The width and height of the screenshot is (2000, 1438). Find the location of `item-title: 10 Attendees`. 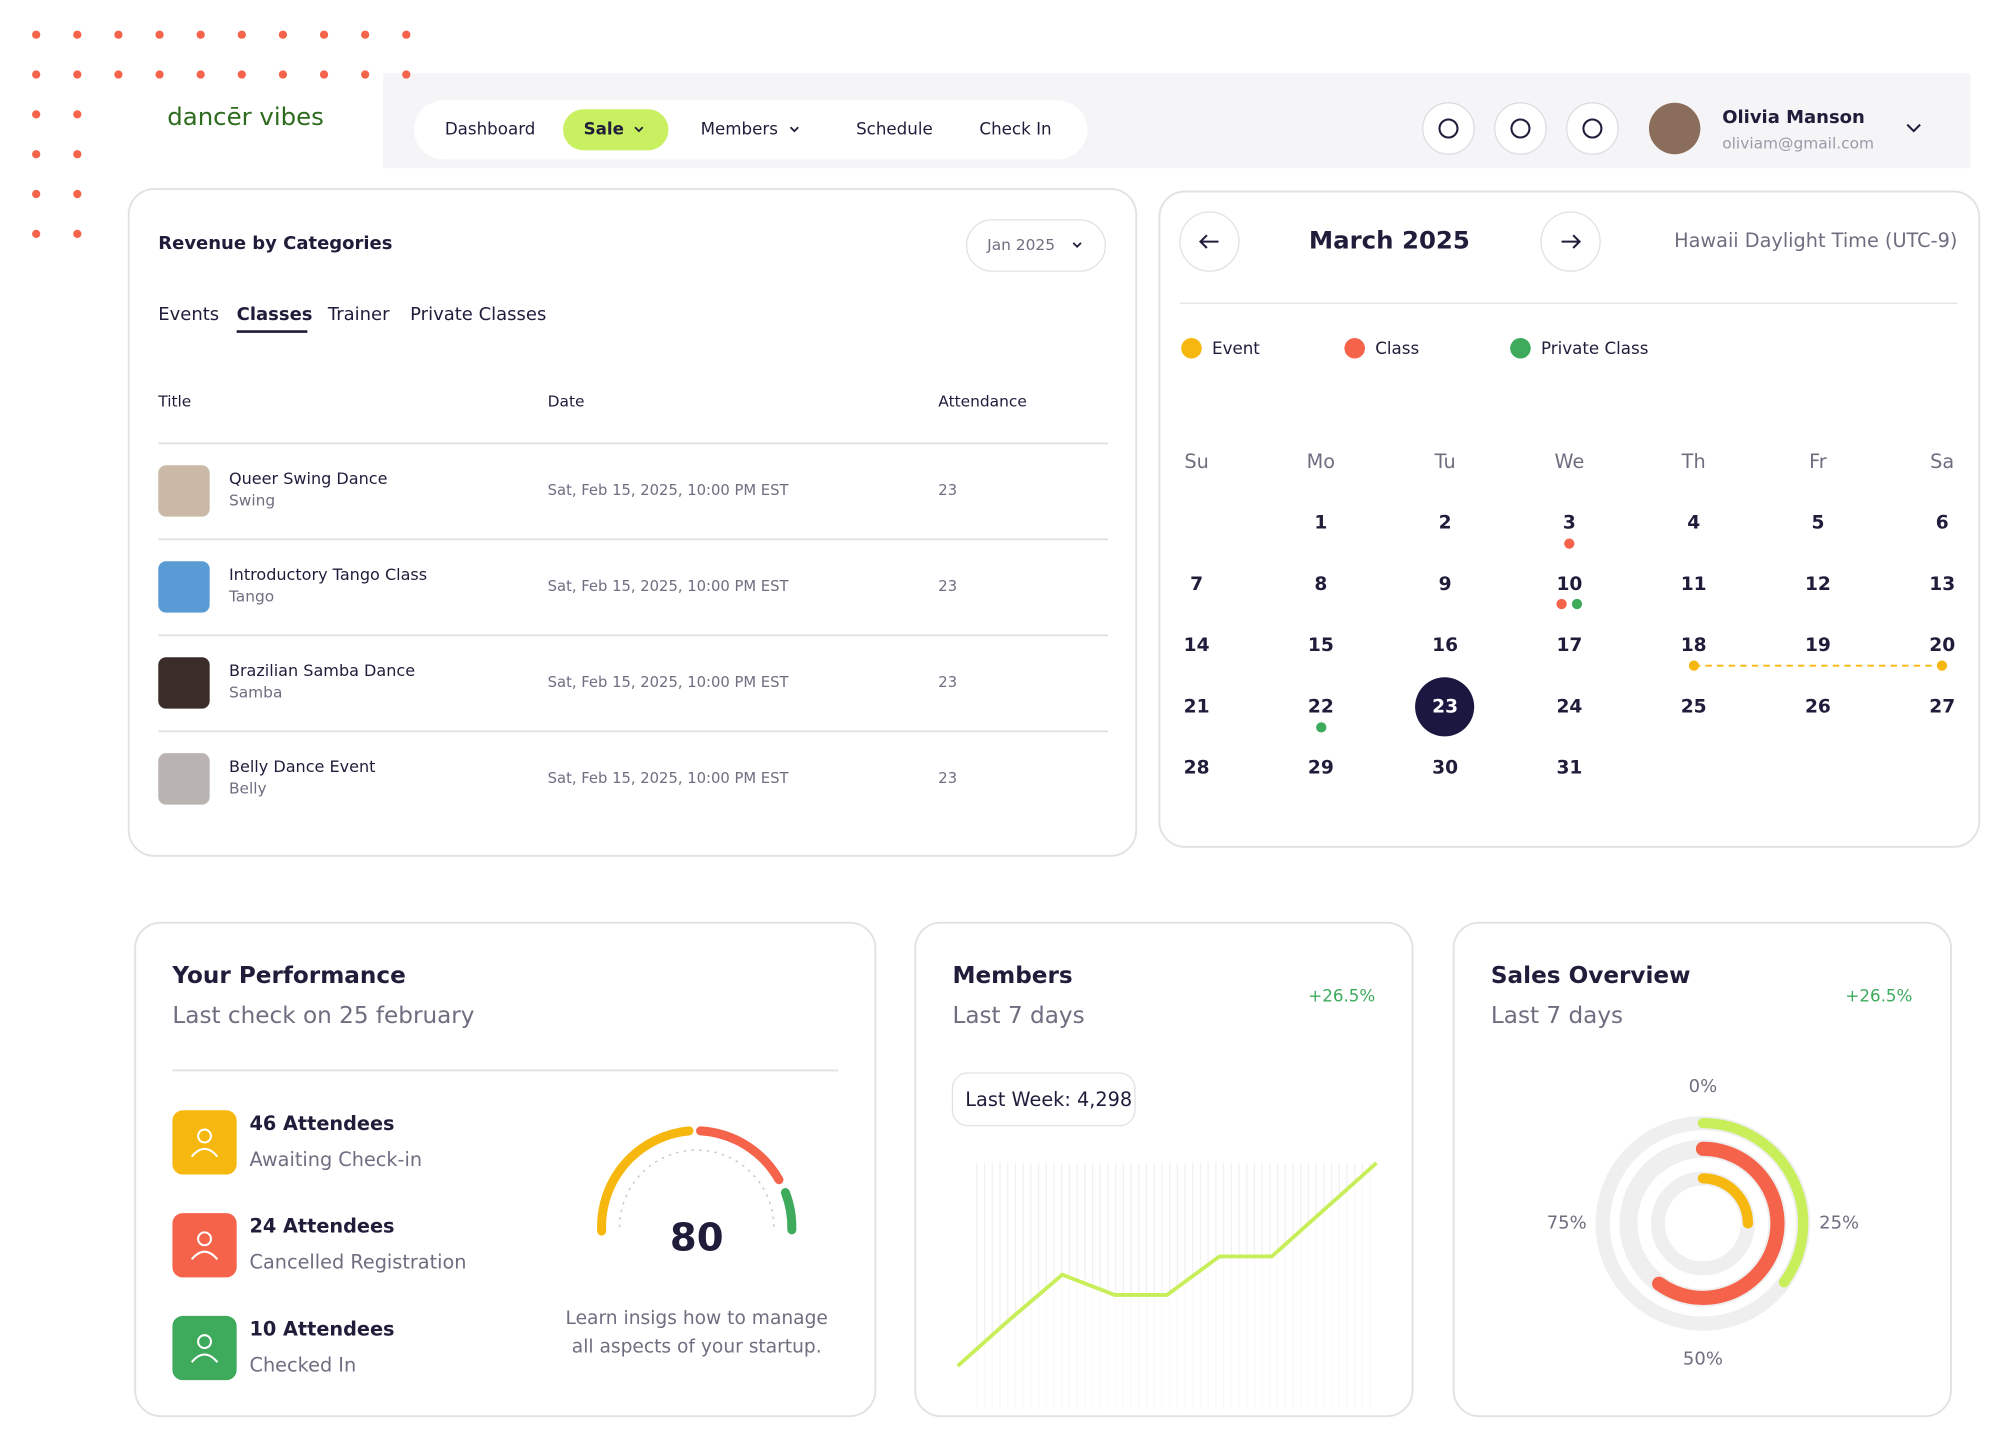

item-title: 10 Attendees is located at coordinates (322, 1329).